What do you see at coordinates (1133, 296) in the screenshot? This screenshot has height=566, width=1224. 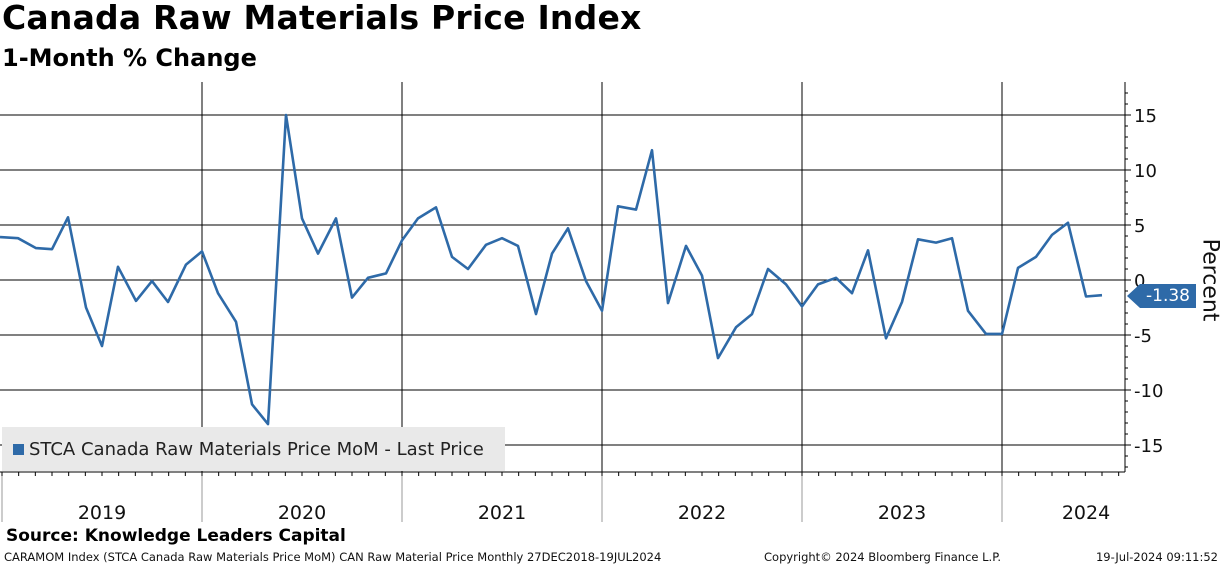 I see `last-value-pointer` at bounding box center [1133, 296].